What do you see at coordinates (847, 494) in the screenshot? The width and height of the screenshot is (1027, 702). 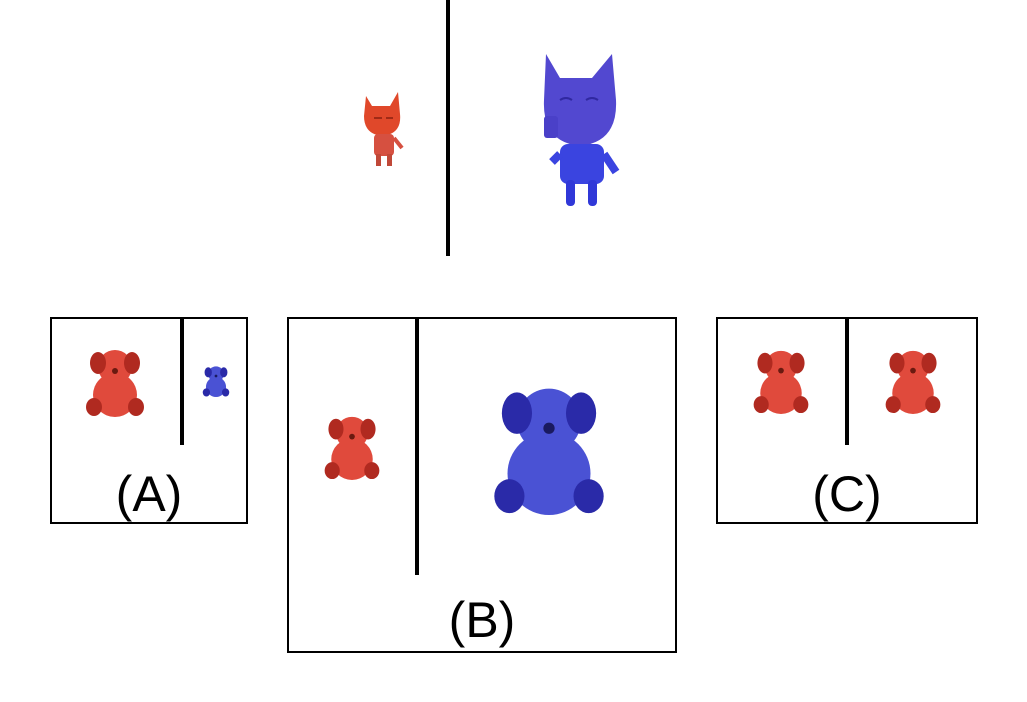 I see `option-c-label: (C)` at bounding box center [847, 494].